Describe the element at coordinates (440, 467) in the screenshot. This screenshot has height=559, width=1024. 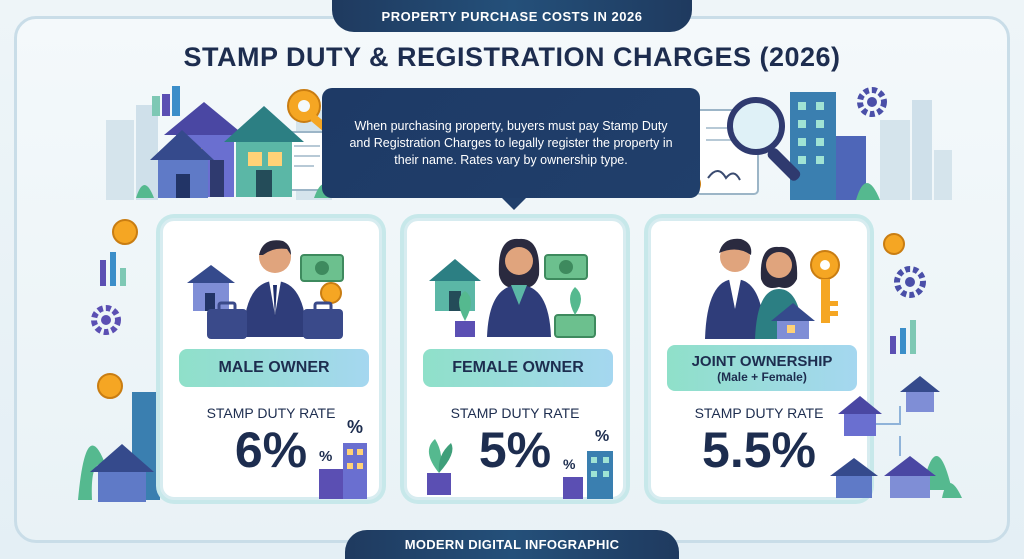
I see `plant-icon` at that location.